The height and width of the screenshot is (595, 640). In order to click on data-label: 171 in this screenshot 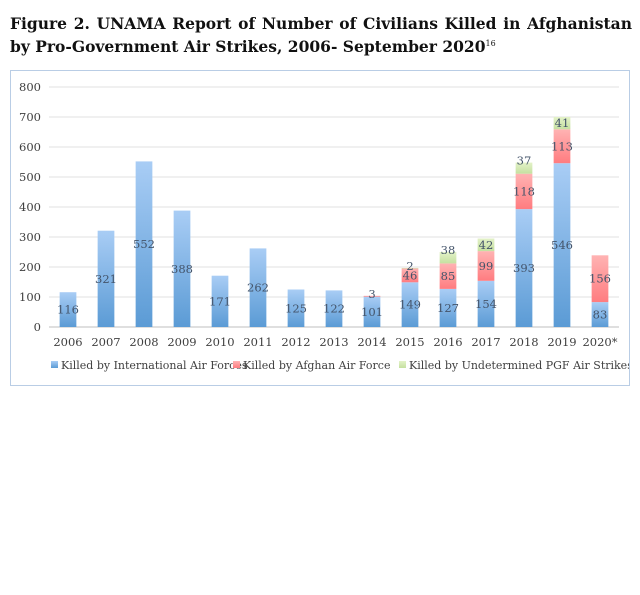, I will do `click(220, 301)`.